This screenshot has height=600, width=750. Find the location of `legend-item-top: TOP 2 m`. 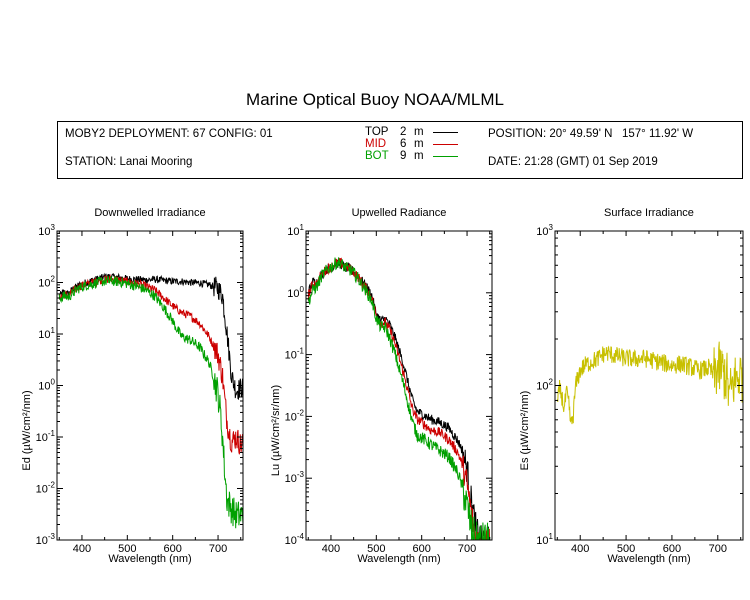

legend-item-top: TOP 2 m is located at coordinates (411, 132).